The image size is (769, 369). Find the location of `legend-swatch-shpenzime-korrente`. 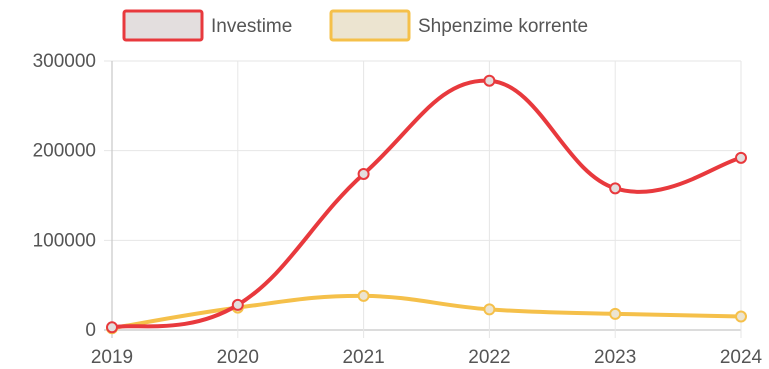

legend-swatch-shpenzime-korrente is located at coordinates (370, 25).